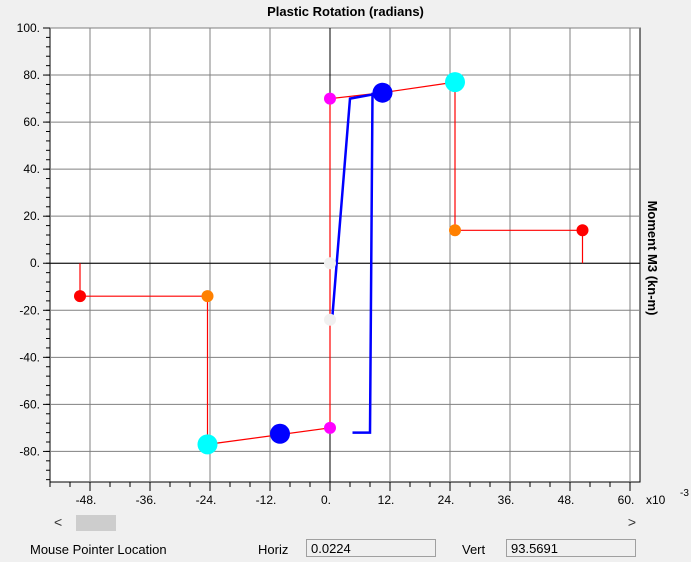 Image resolution: width=691 pixels, height=562 pixels. Describe the element at coordinates (29, 404) in the screenshot. I see `y-tick-label: -60.` at that location.